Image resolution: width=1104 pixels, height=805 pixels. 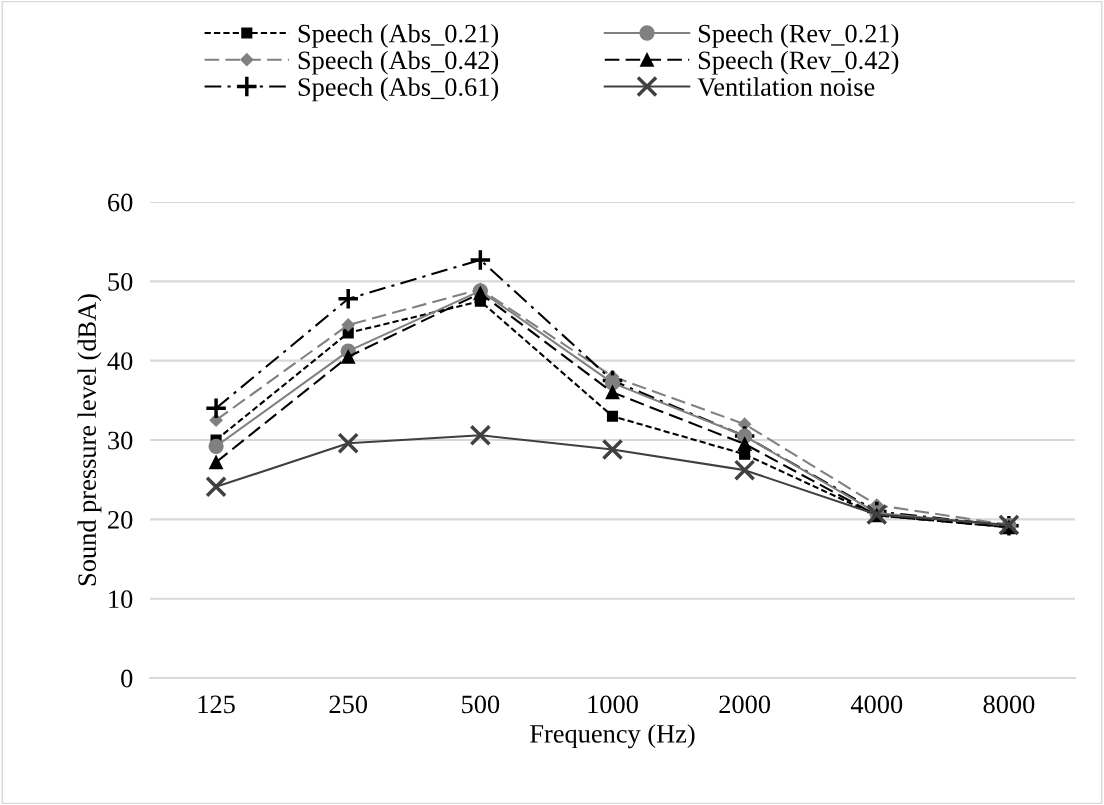 What do you see at coordinates (127, 678) in the screenshot?
I see `y-tick-label: 0` at bounding box center [127, 678].